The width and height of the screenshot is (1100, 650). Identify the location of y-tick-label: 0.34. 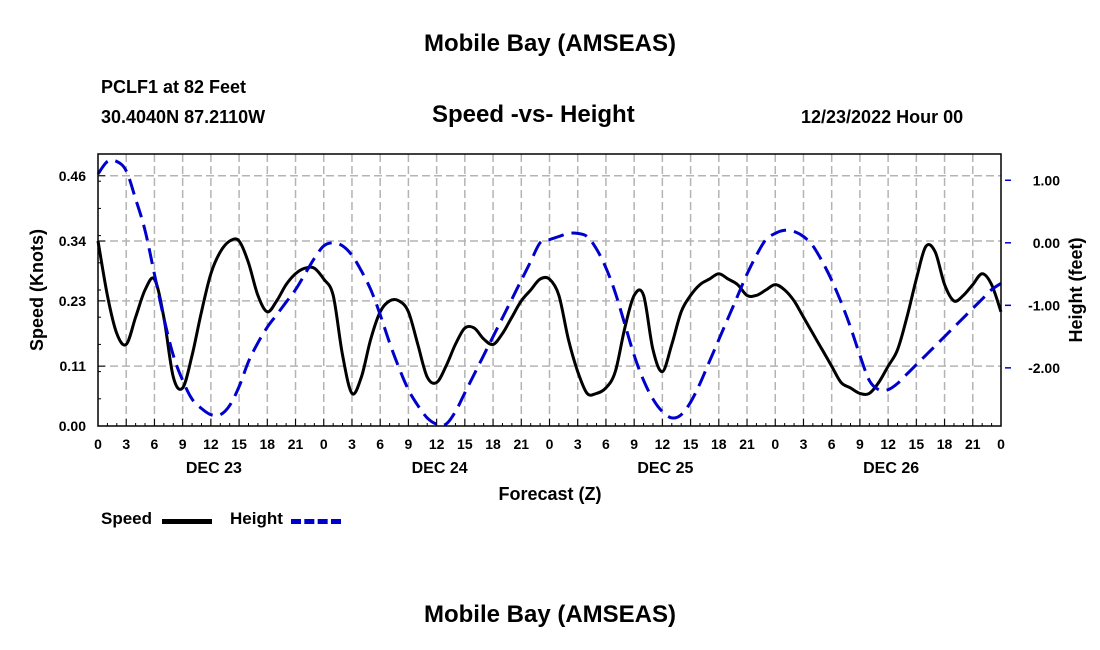
(72, 241).